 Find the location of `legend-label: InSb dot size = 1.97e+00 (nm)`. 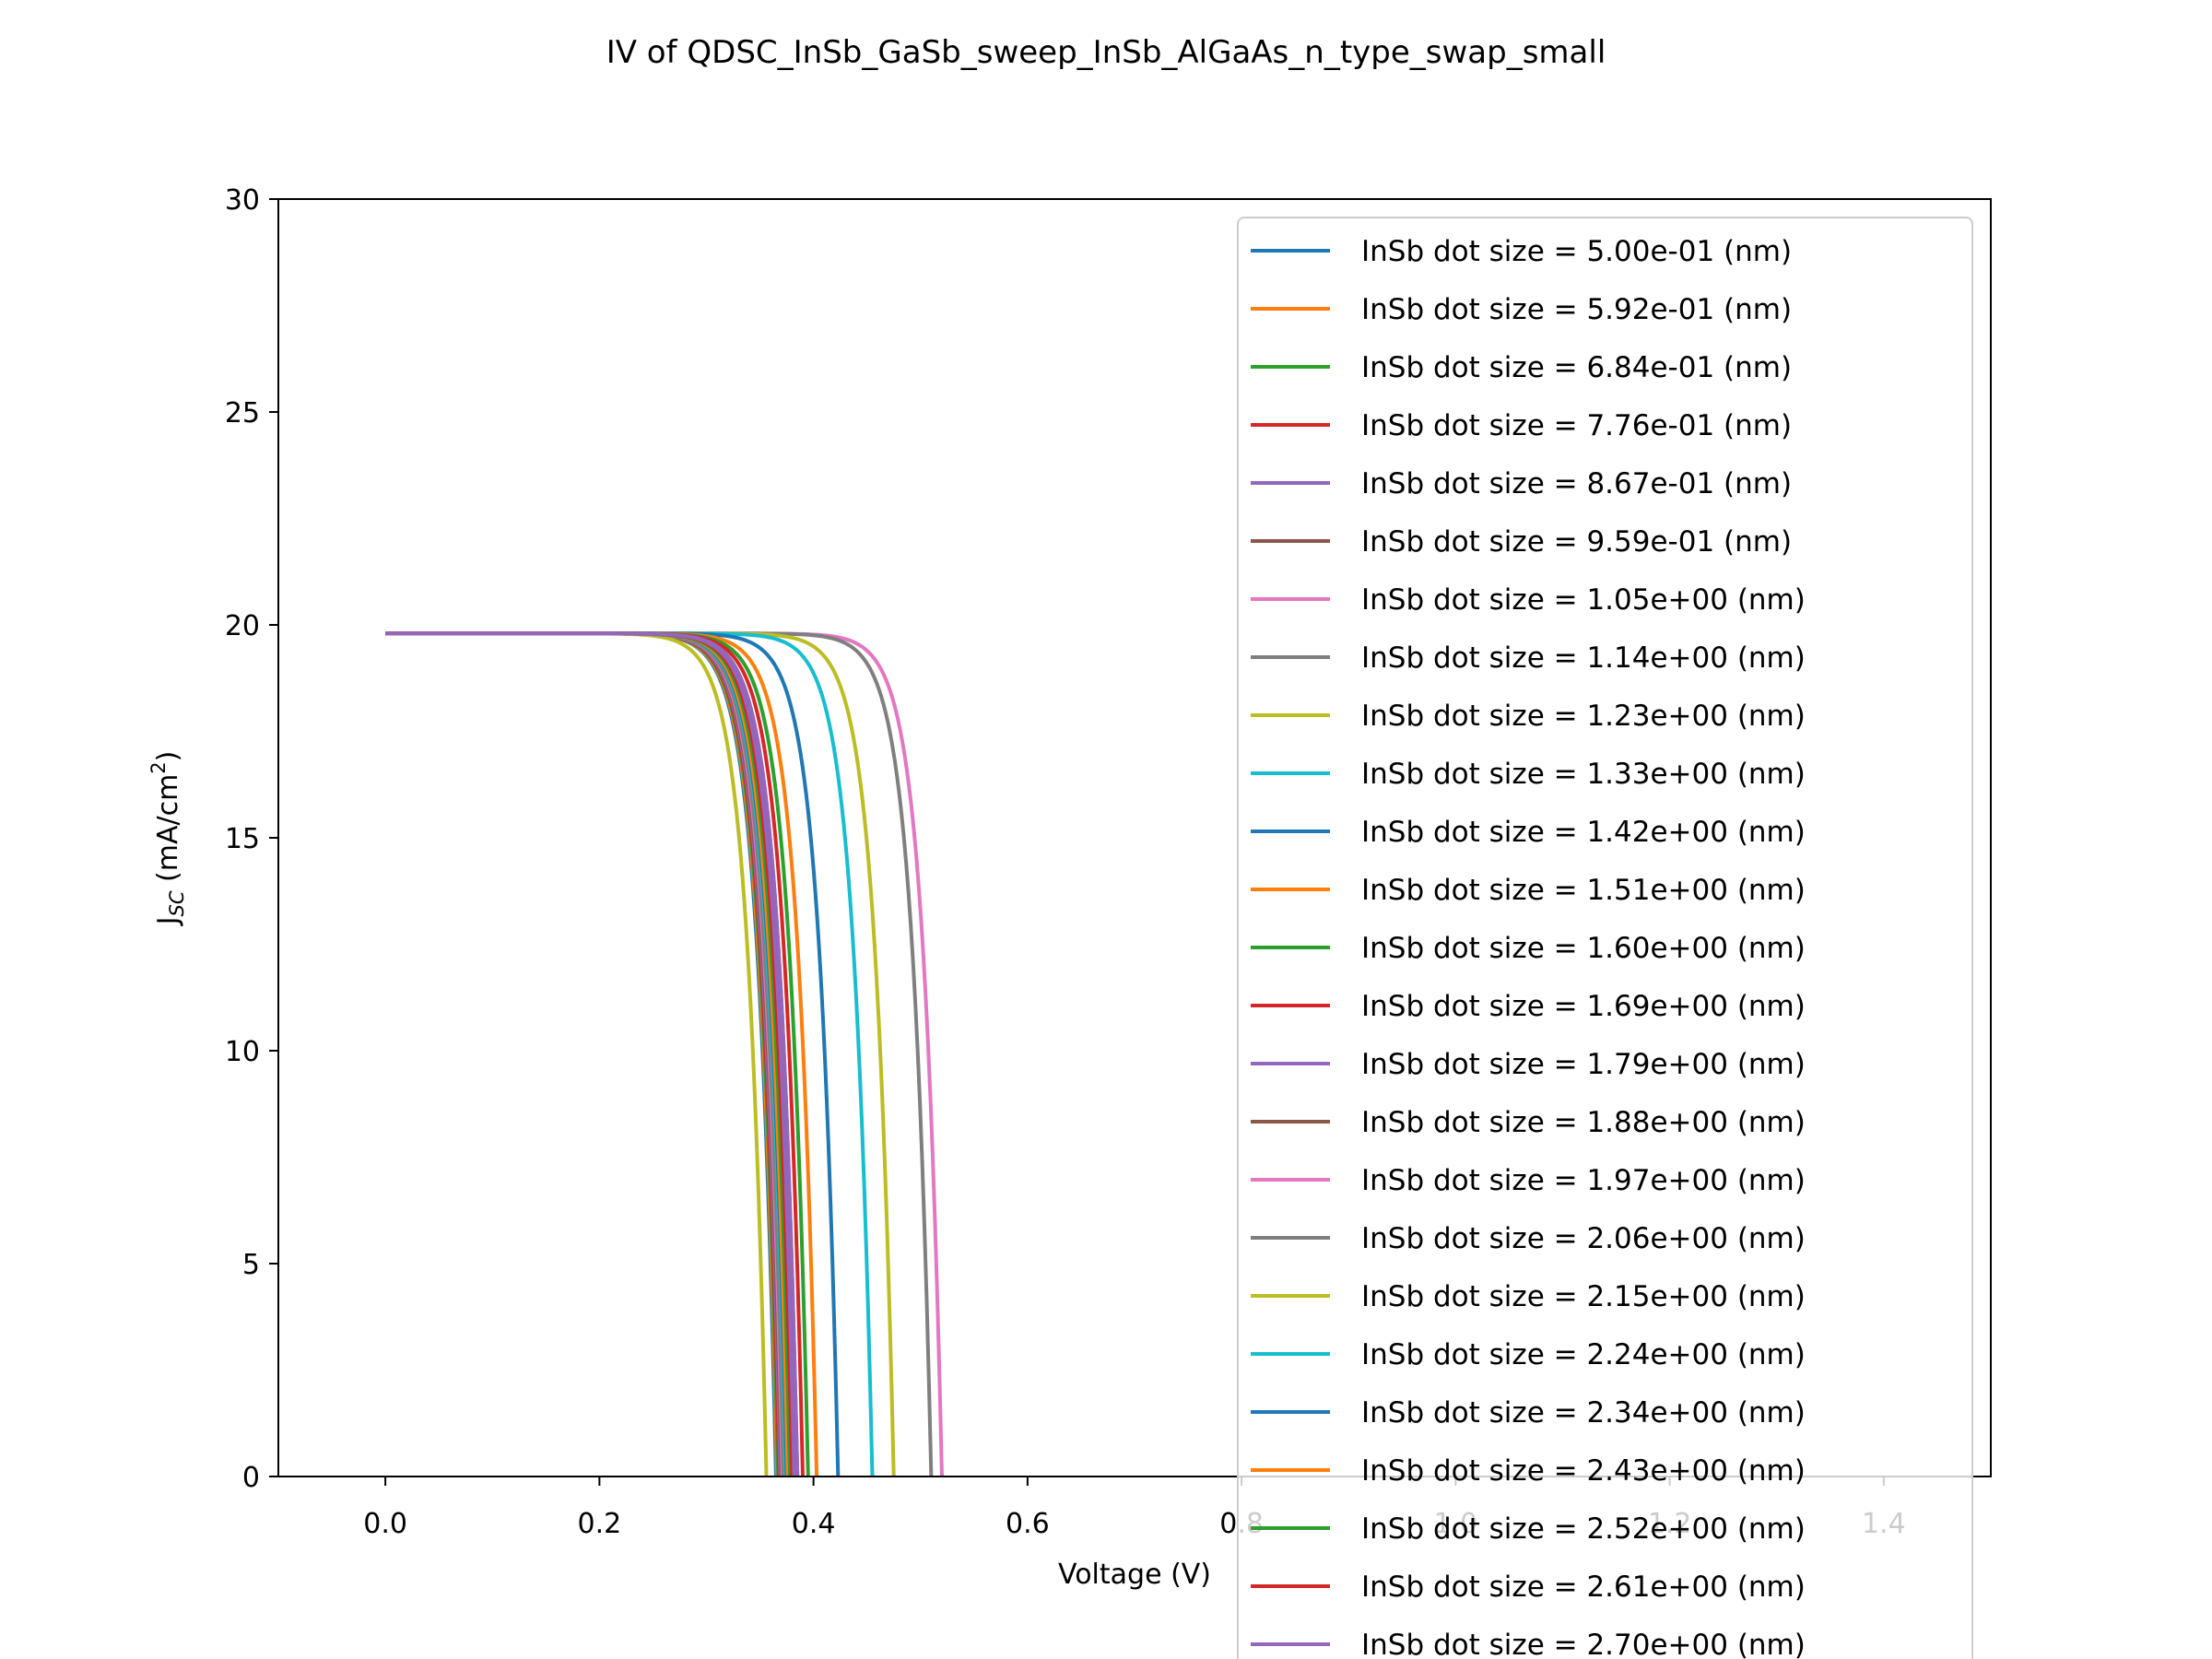

legend-label: InSb dot size = 1.97e+00 (nm) is located at coordinates (1583, 1180).